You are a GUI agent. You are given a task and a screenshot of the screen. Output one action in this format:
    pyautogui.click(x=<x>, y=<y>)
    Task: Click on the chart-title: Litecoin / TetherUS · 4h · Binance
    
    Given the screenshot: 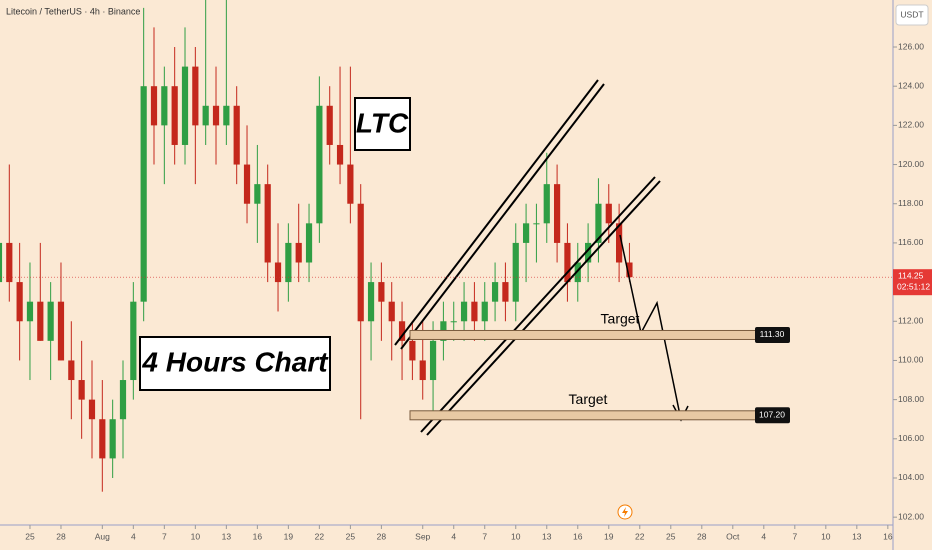 What is the action you would take?
    pyautogui.click(x=73, y=11)
    